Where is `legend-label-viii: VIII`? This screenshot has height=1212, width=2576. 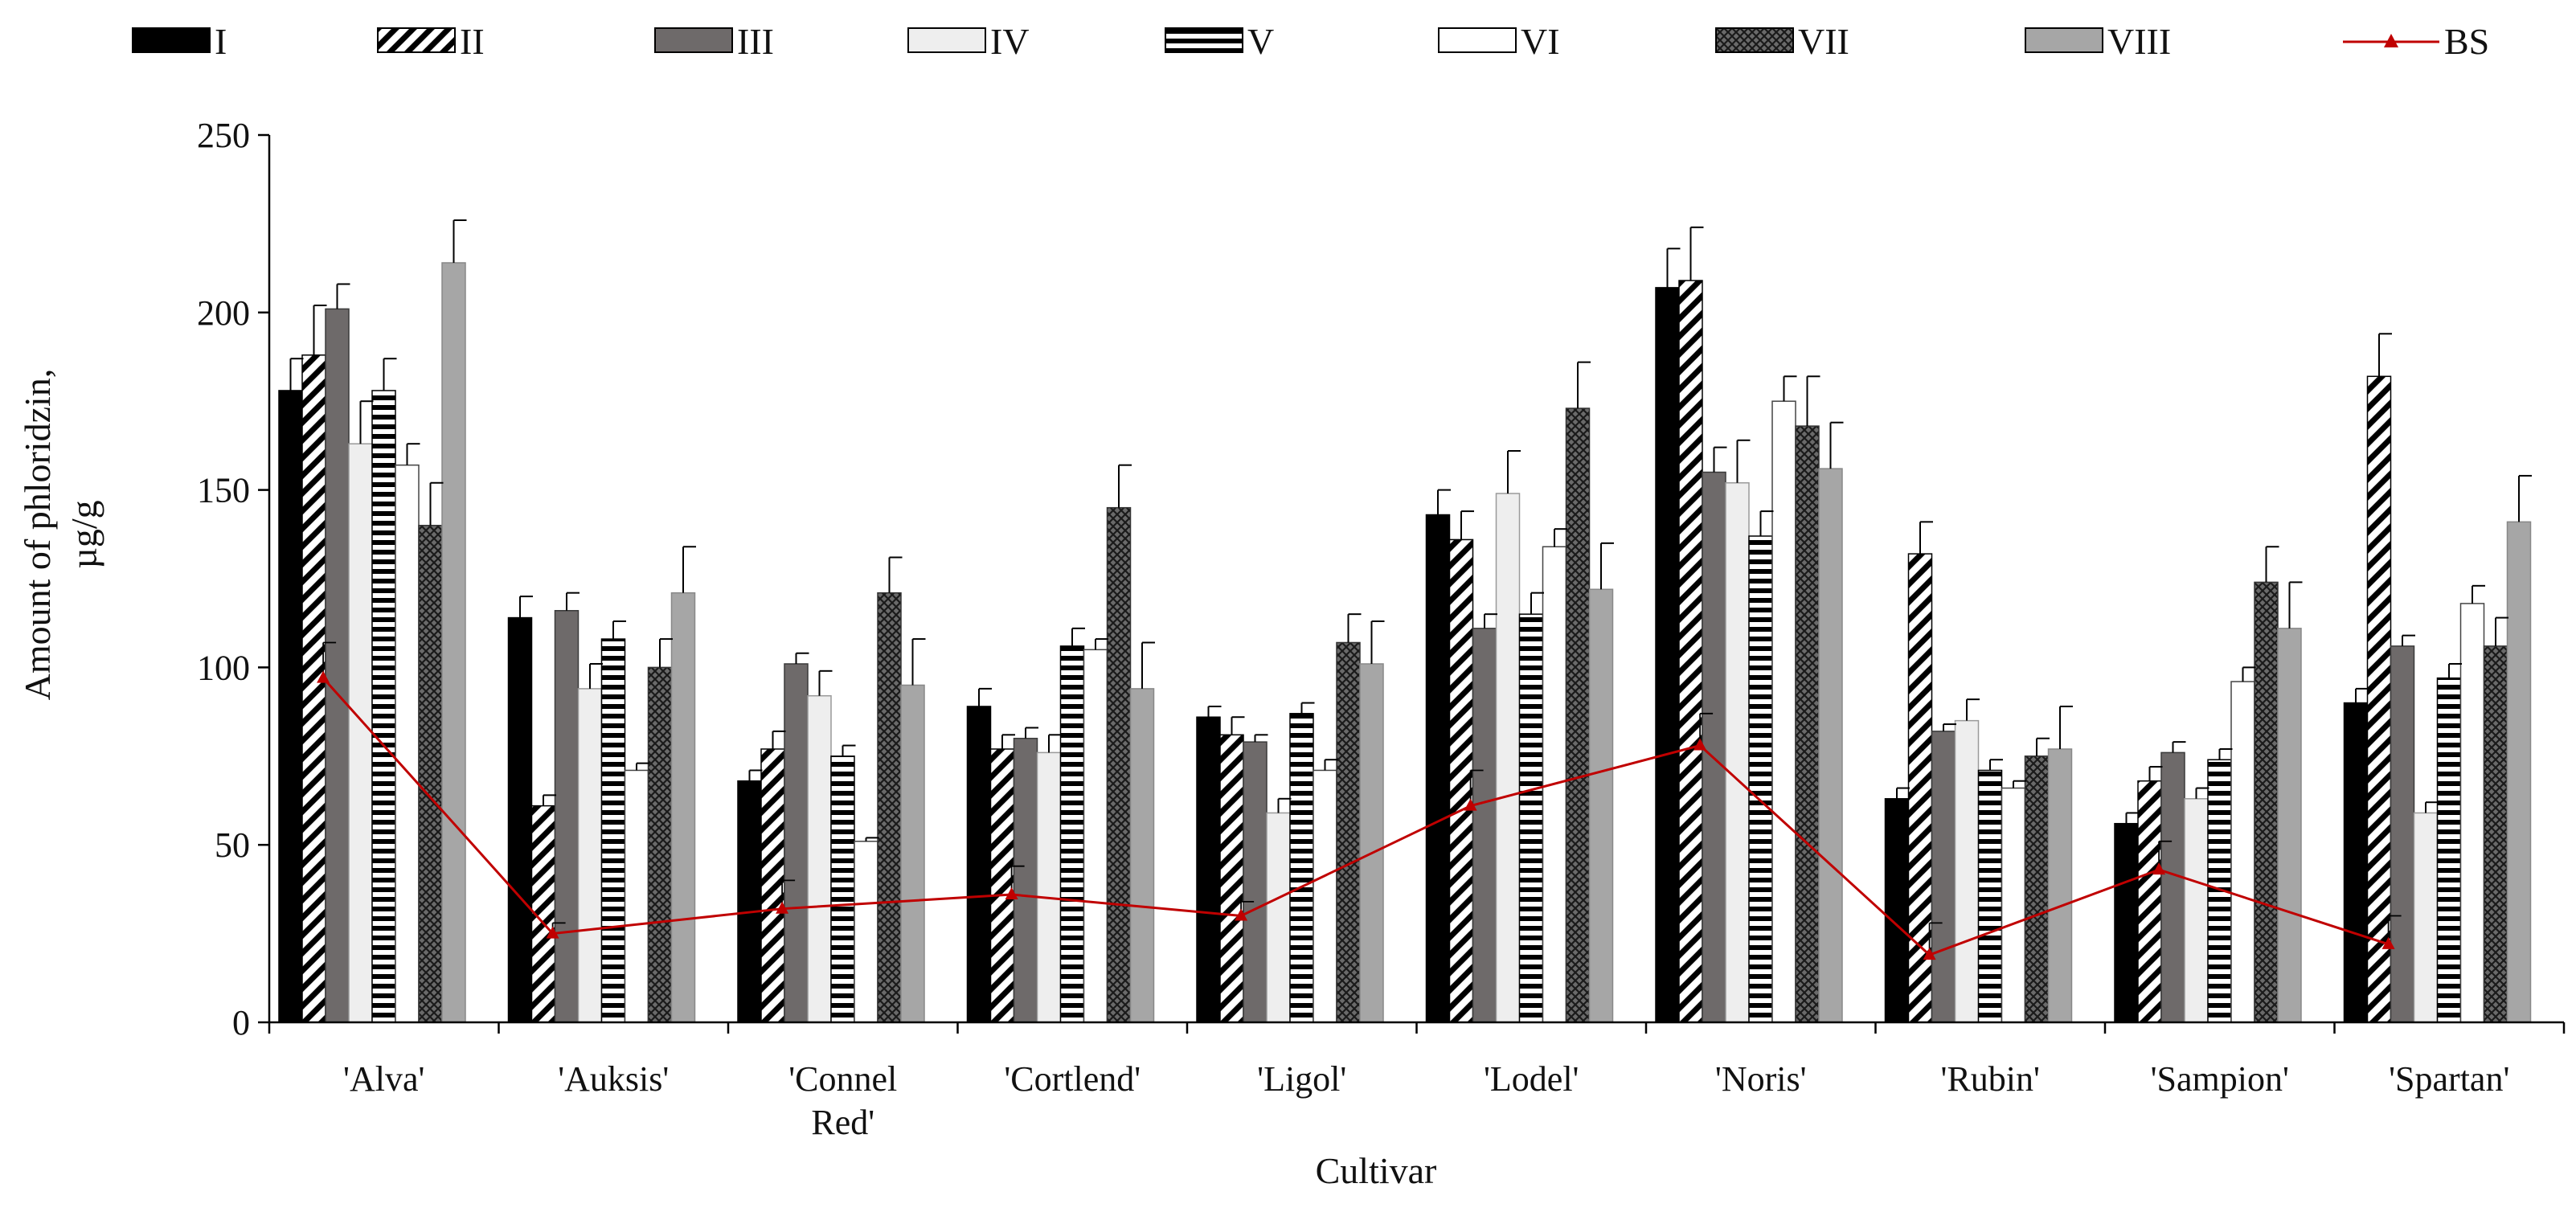
legend-label-viii: VIII is located at coordinates (2139, 42).